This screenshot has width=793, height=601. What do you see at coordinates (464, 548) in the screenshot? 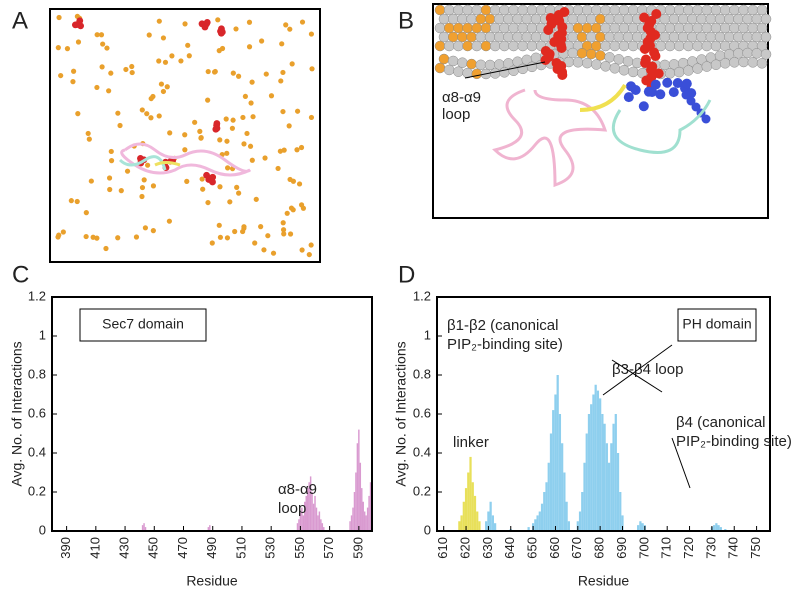
I see `x-tick-label: 620` at bounding box center [464, 548].